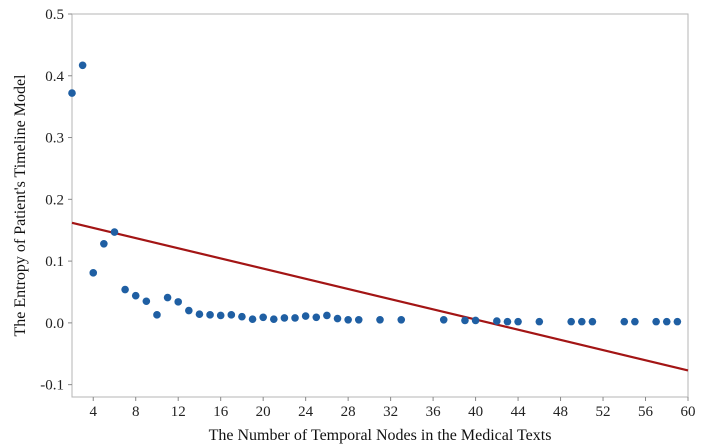 The width and height of the screenshot is (705, 448). Describe the element at coordinates (348, 412) in the screenshot. I see `x-tick-label: 28` at that location.